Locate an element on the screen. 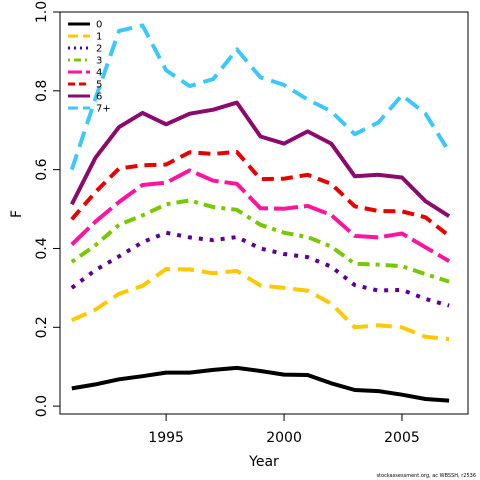 The width and height of the screenshot is (480, 480). legend-label: 5 is located at coordinates (99, 85).